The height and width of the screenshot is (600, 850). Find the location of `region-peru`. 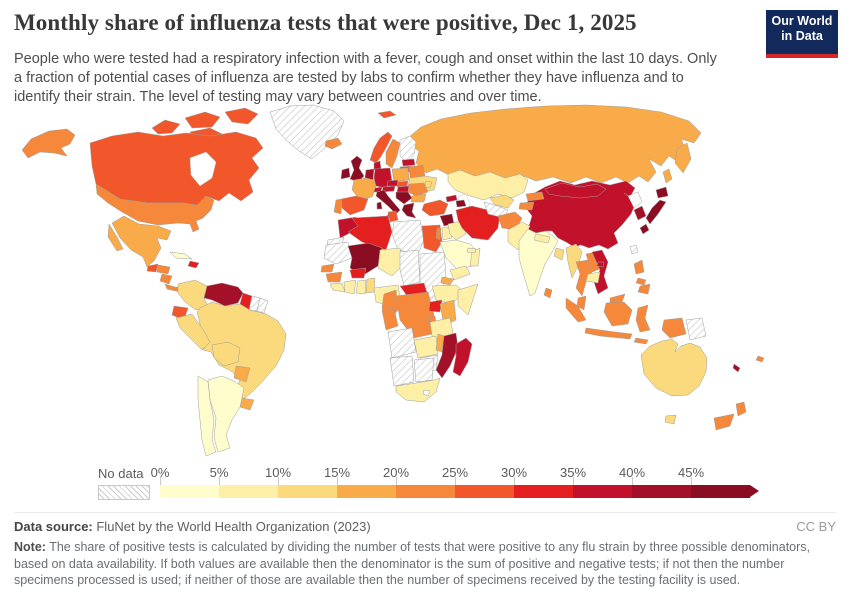

region-peru is located at coordinates (193, 332).